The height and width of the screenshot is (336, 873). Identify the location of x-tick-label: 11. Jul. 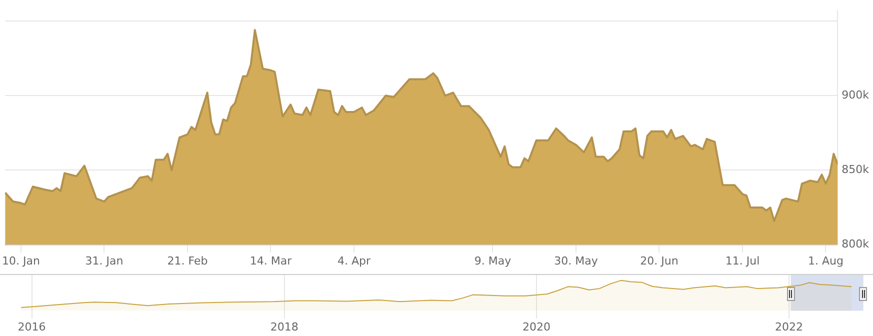
(742, 261).